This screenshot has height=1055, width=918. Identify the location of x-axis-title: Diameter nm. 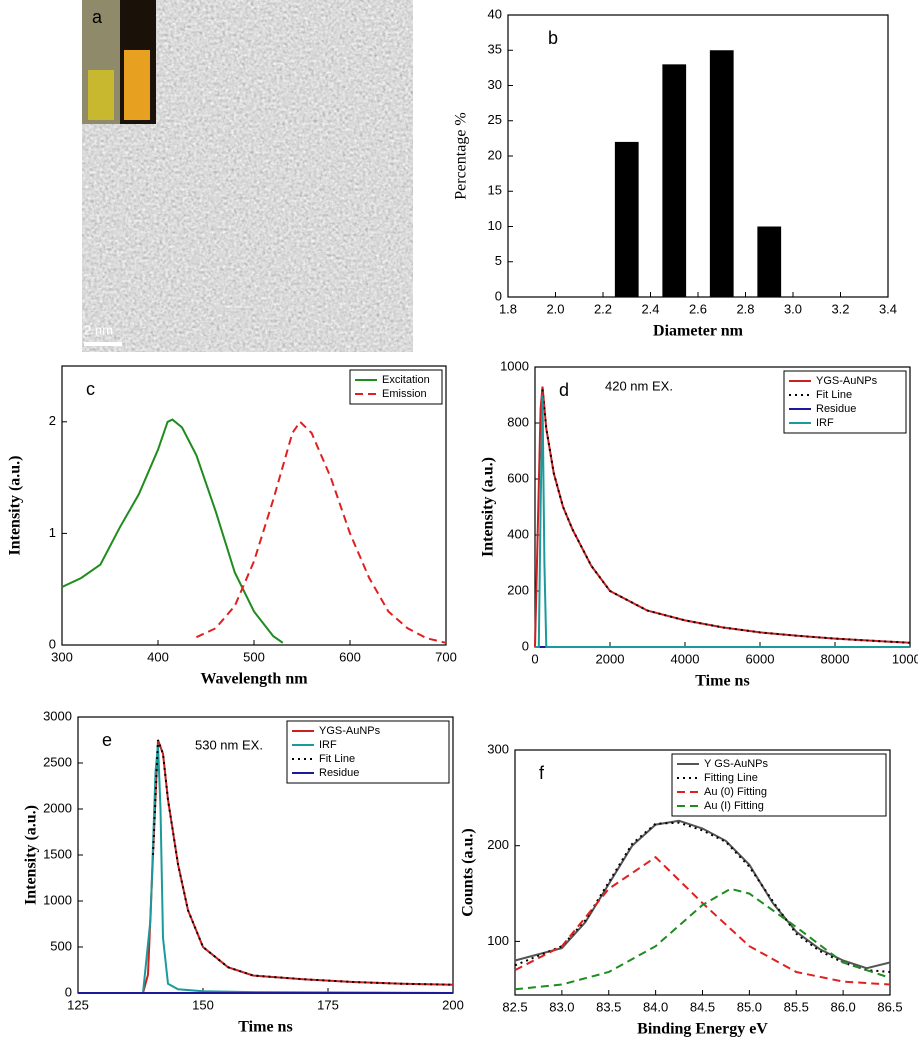
(698, 331).